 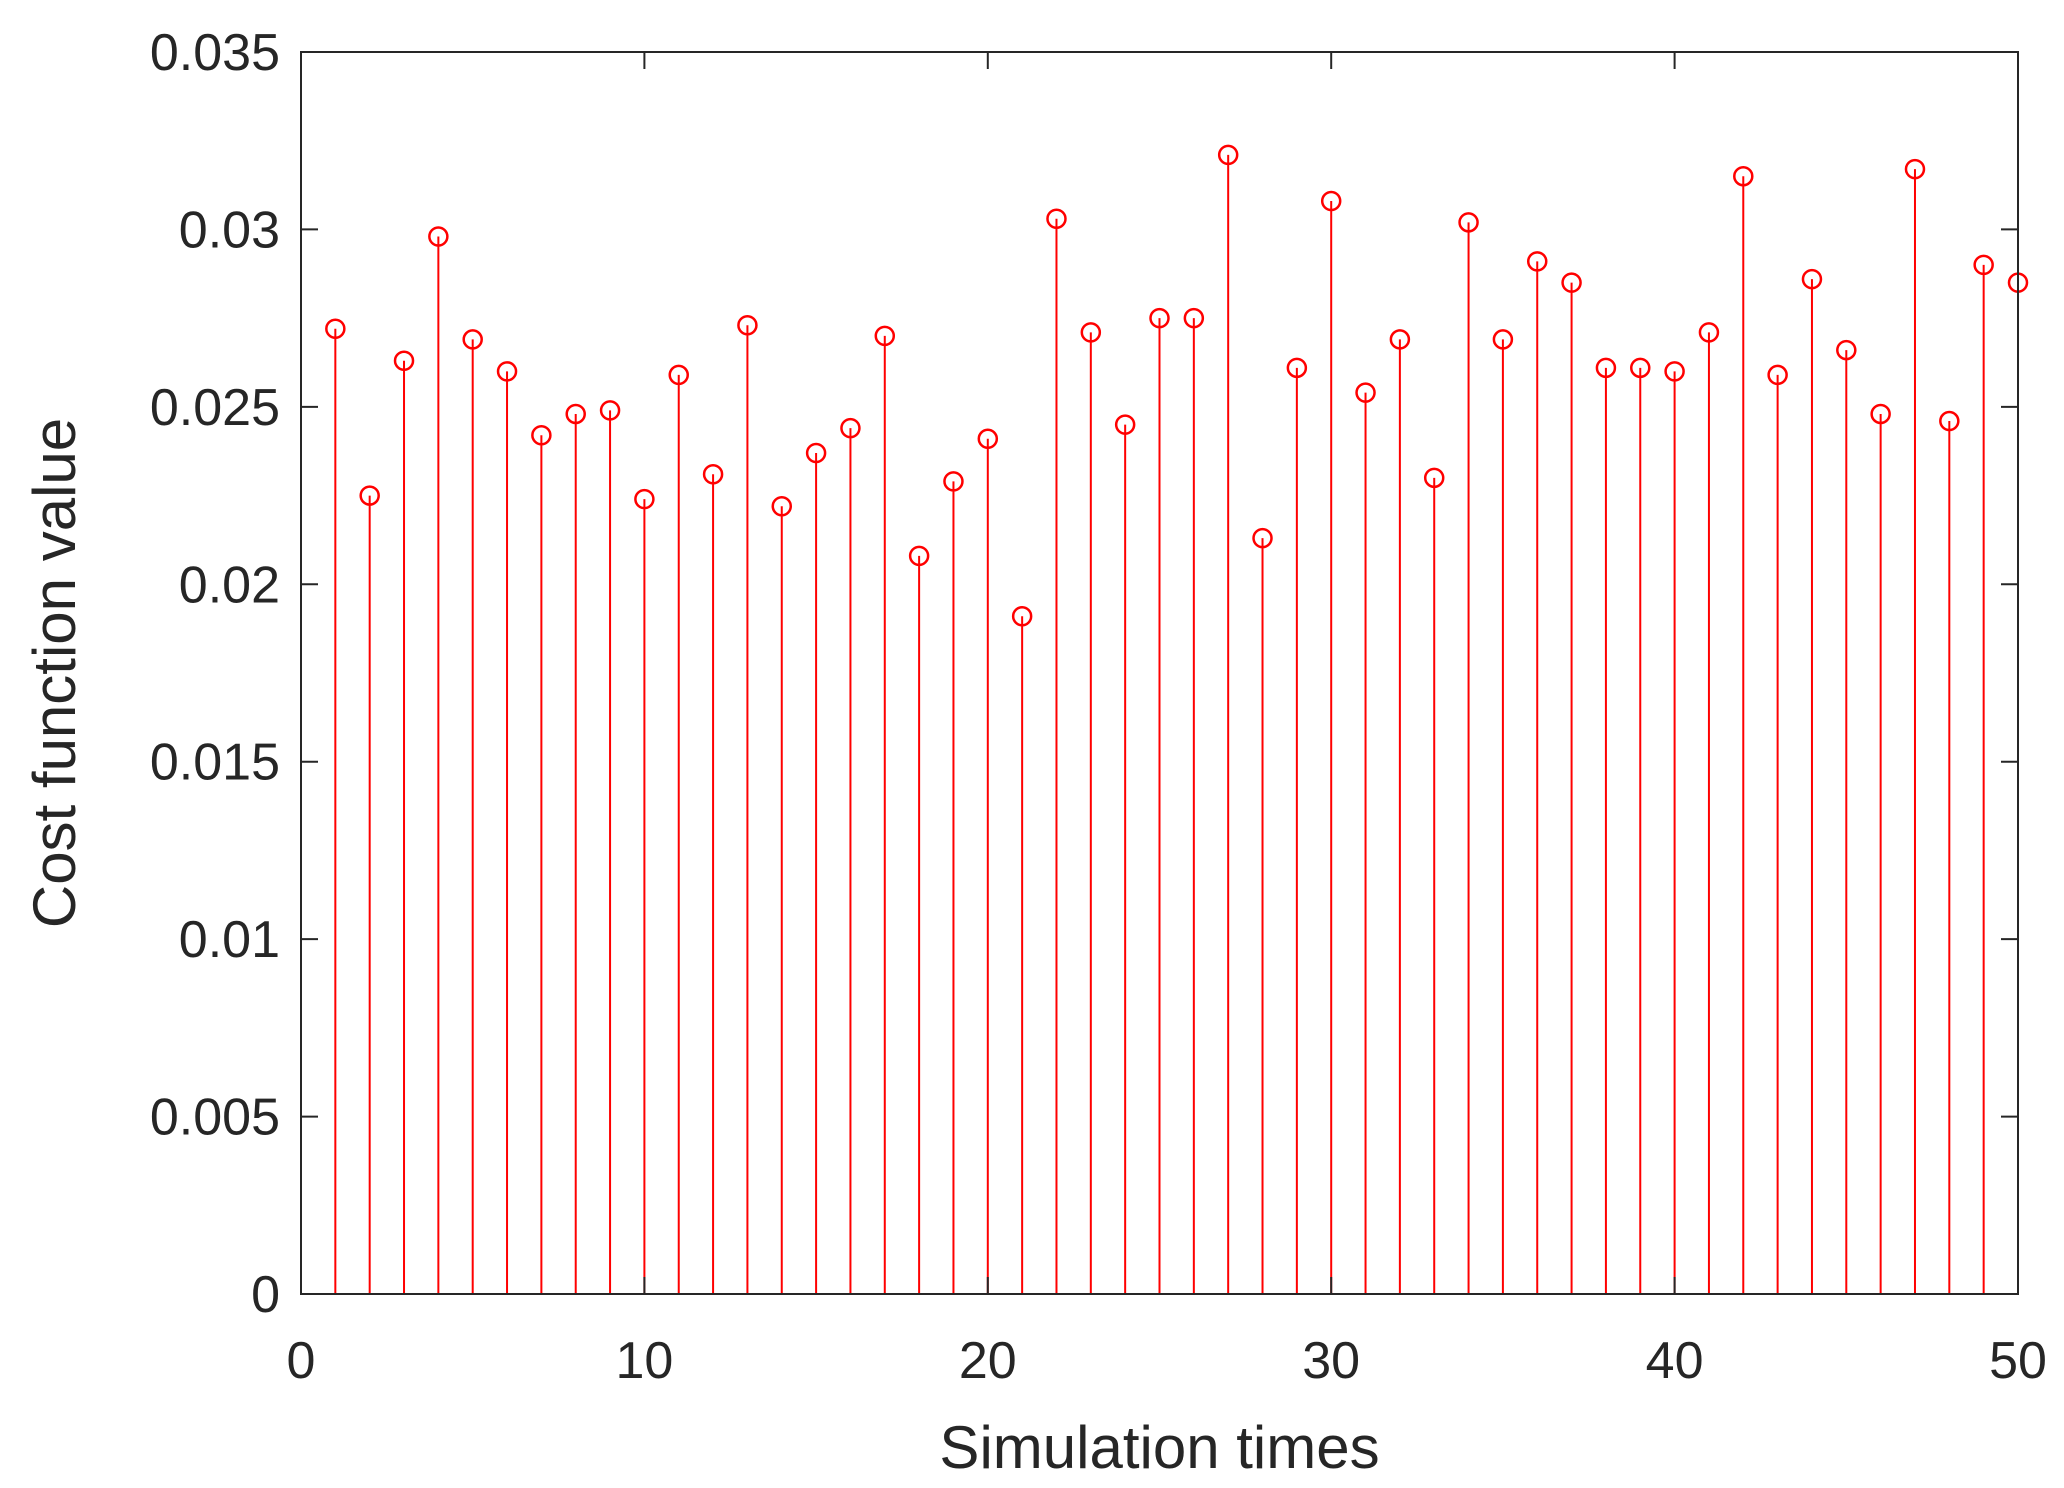 I want to click on y-tick-label: 0.025, so click(x=215, y=408).